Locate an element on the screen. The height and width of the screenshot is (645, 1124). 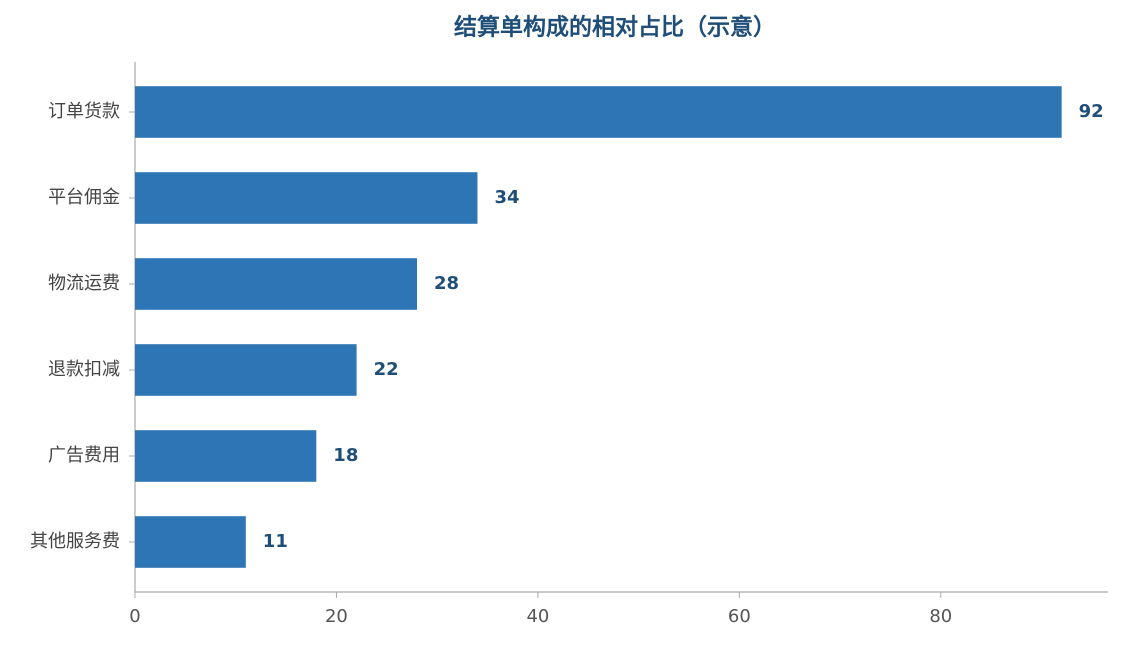
value-label: 11 is located at coordinates (275, 541).